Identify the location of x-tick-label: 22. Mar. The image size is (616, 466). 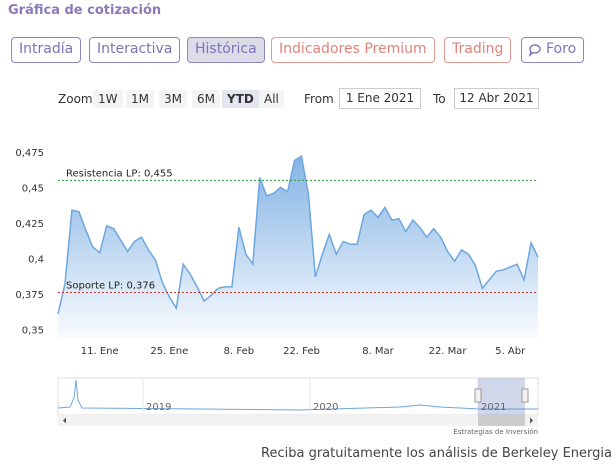
(448, 351).